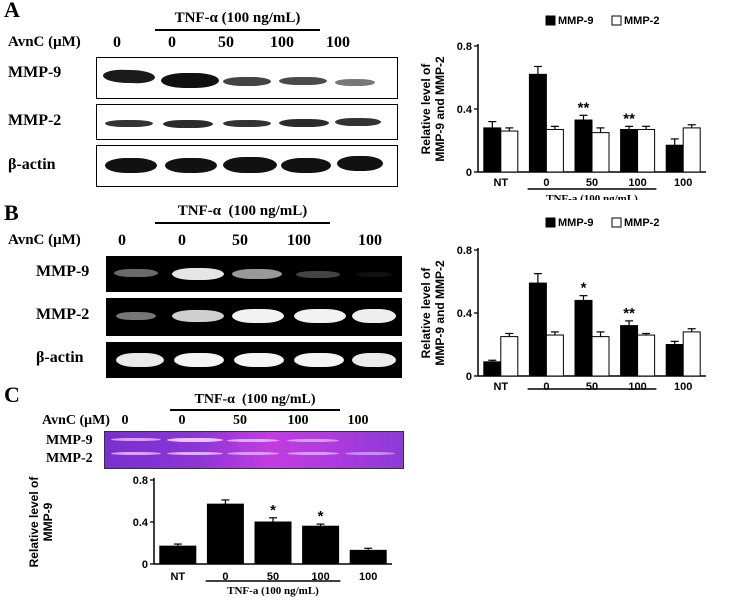 Image resolution: width=754 pixels, height=606 pixels. Describe the element at coordinates (122, 240) in the screenshot. I see `dose-b-0: 0` at that location.